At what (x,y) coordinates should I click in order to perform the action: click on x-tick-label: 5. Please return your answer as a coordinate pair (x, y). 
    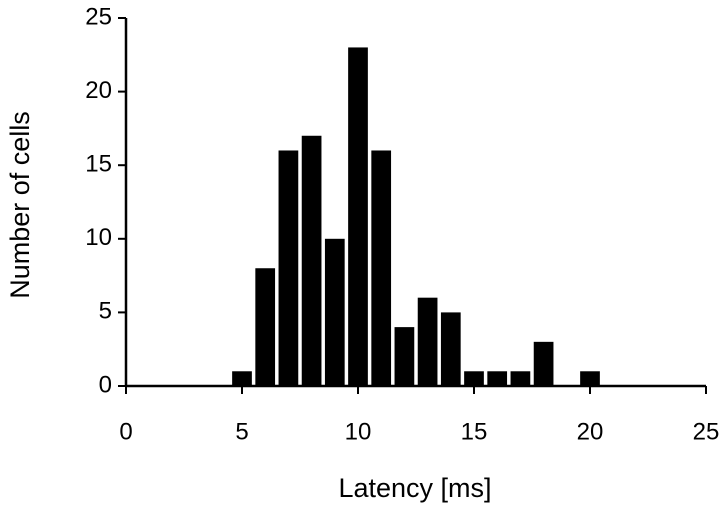
    Looking at the image, I should click on (241, 431).